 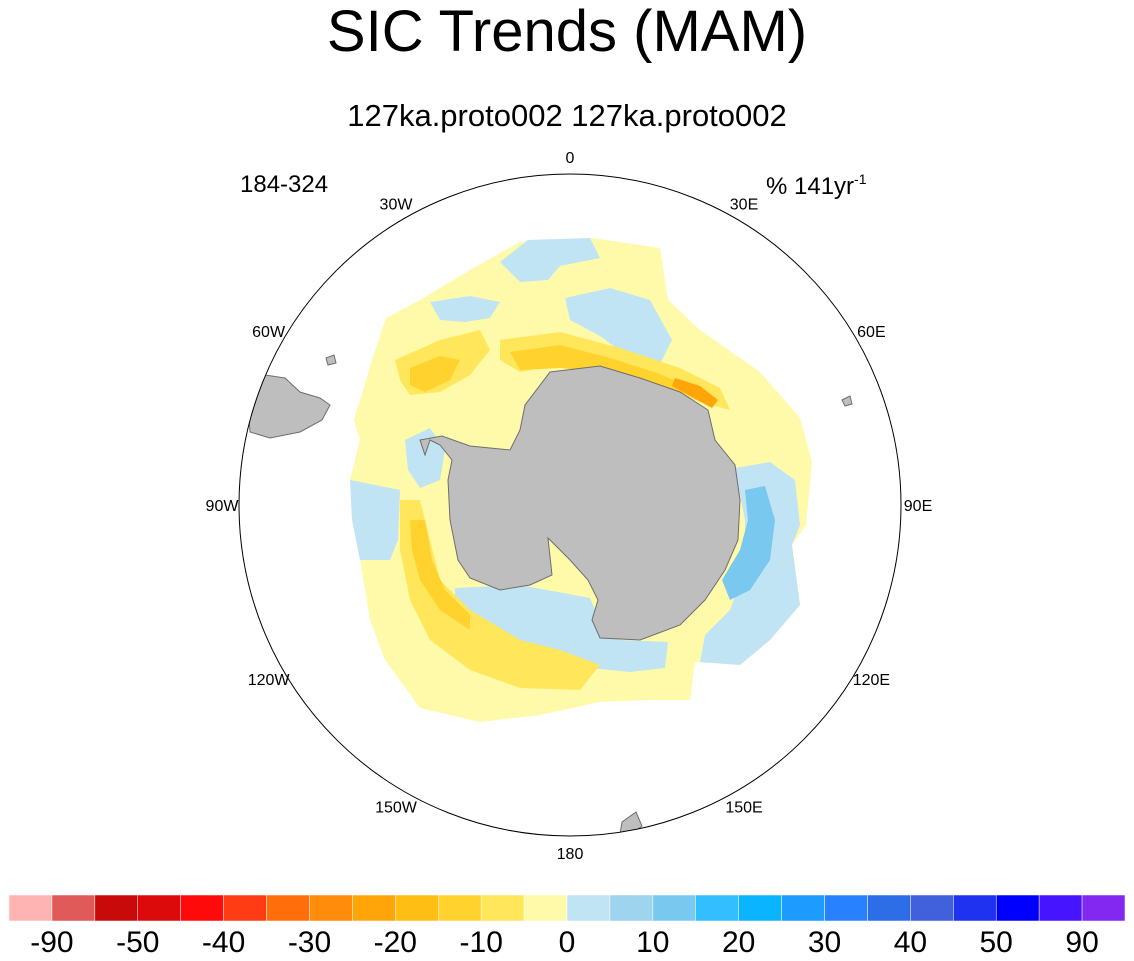 I want to click on south-america-landmass, so click(x=289, y=406).